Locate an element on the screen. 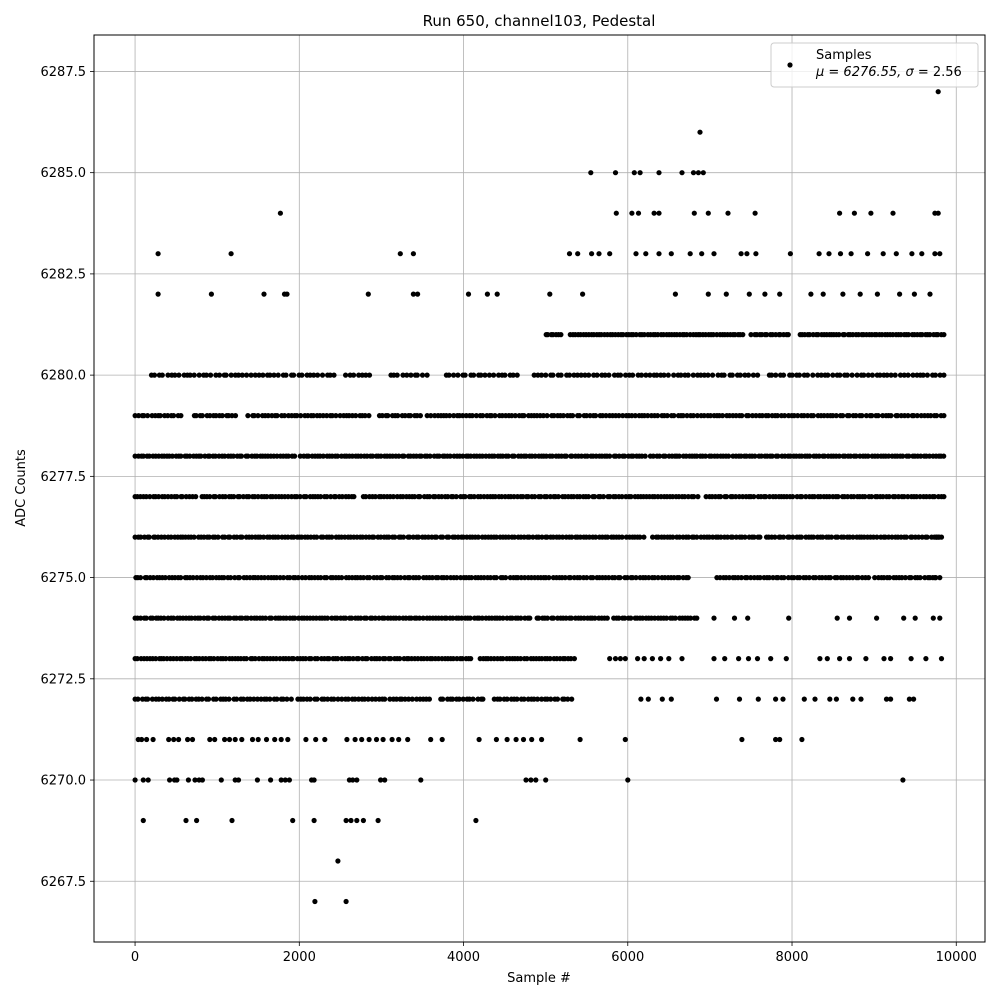 The height and width of the screenshot is (1000, 1000). y-tick-label: 6280.0 is located at coordinates (64, 376).